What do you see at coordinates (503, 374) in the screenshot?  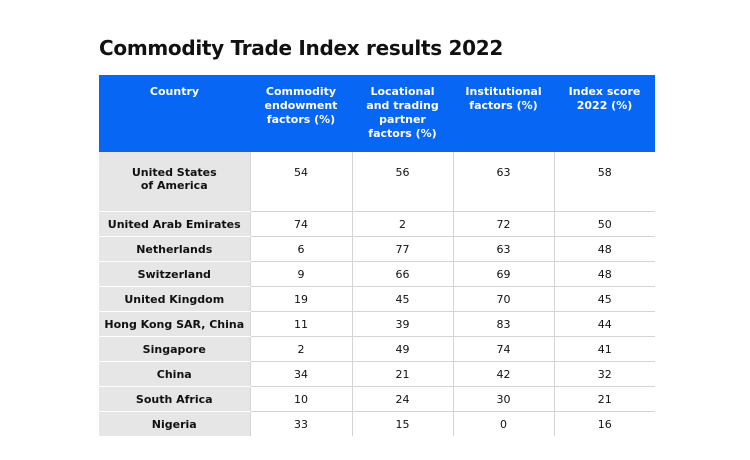 I see `cell-institutional: 42` at bounding box center [503, 374].